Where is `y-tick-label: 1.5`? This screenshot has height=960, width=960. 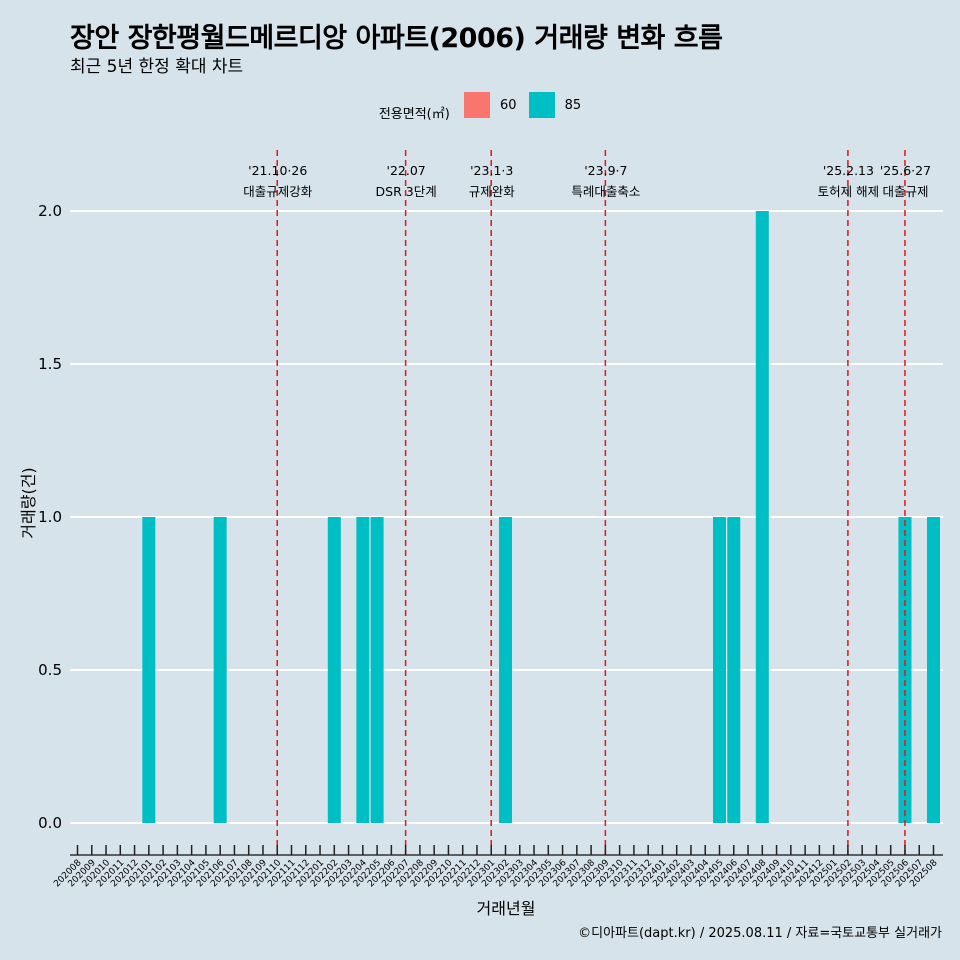
y-tick-label: 1.5 is located at coordinates (50, 364).